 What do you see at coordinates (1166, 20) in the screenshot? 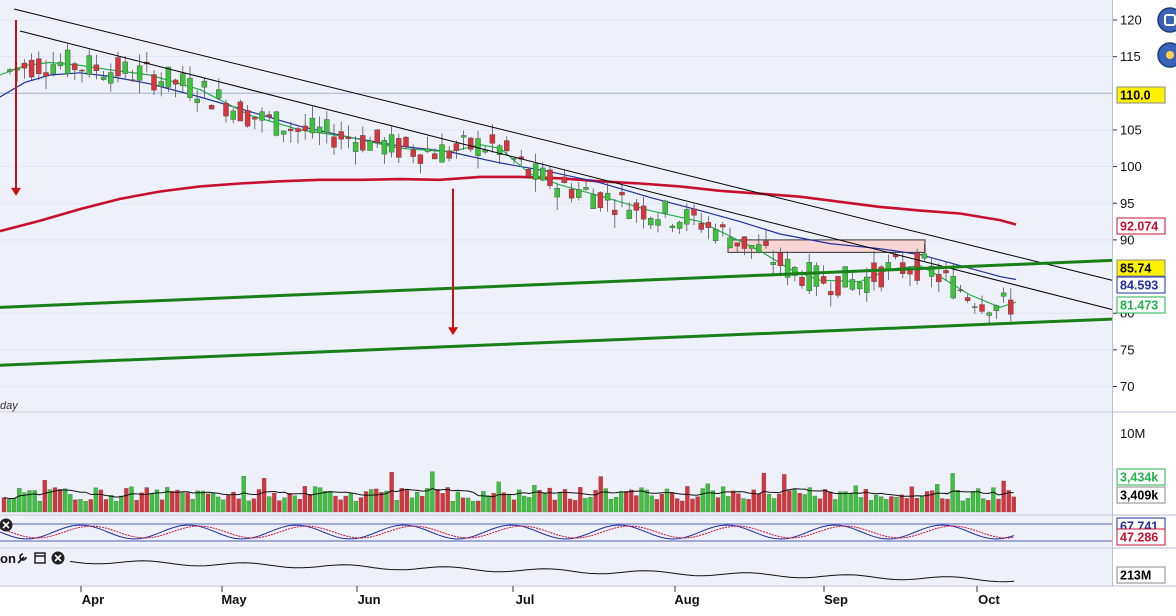
I see `chart-type-button` at bounding box center [1166, 20].